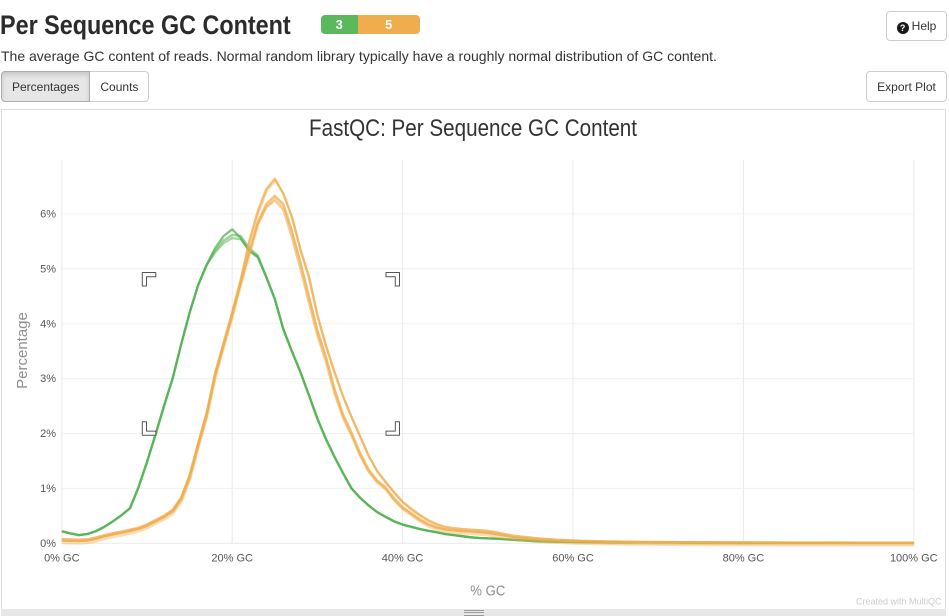 This screenshot has height=616, width=949. Describe the element at coordinates (48, 324) in the screenshot. I see `svg-text: 4%` at that location.